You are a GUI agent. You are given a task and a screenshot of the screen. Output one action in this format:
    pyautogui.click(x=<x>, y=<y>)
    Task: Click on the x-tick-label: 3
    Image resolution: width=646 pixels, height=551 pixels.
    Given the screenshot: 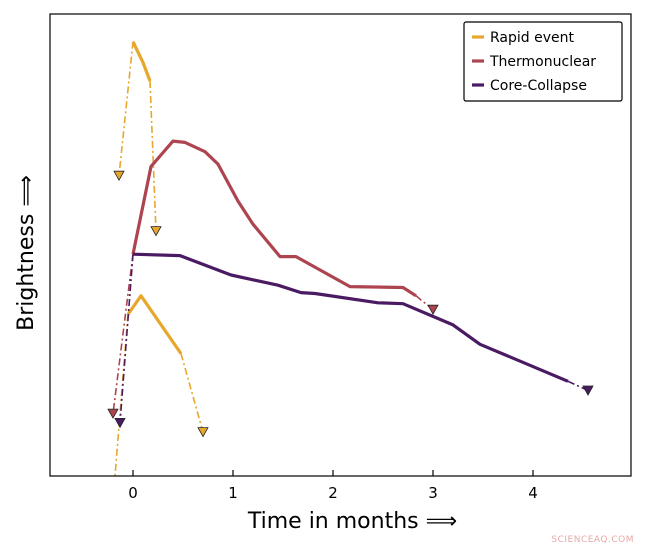 What is the action you would take?
    pyautogui.click(x=433, y=493)
    